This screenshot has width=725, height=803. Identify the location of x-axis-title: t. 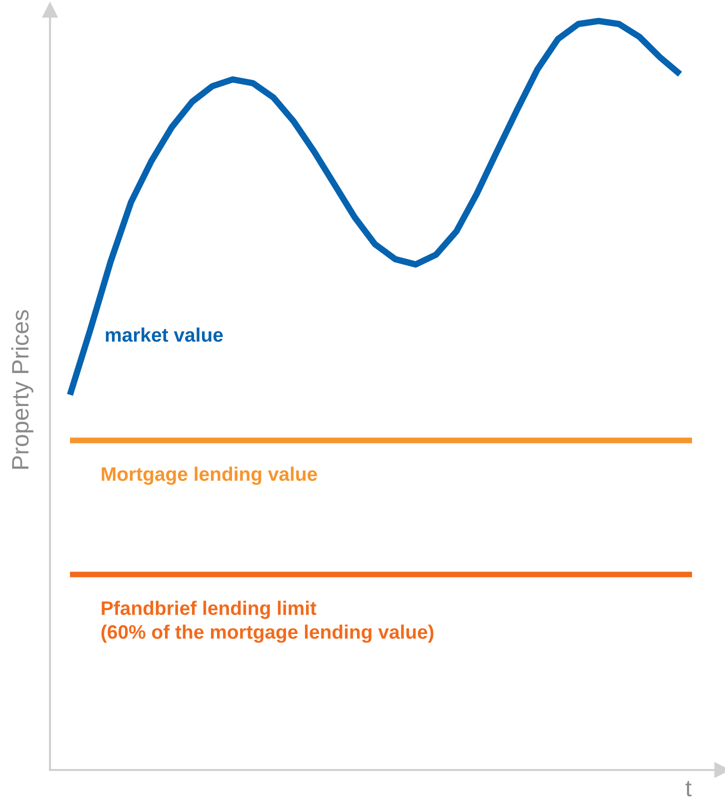
(689, 788).